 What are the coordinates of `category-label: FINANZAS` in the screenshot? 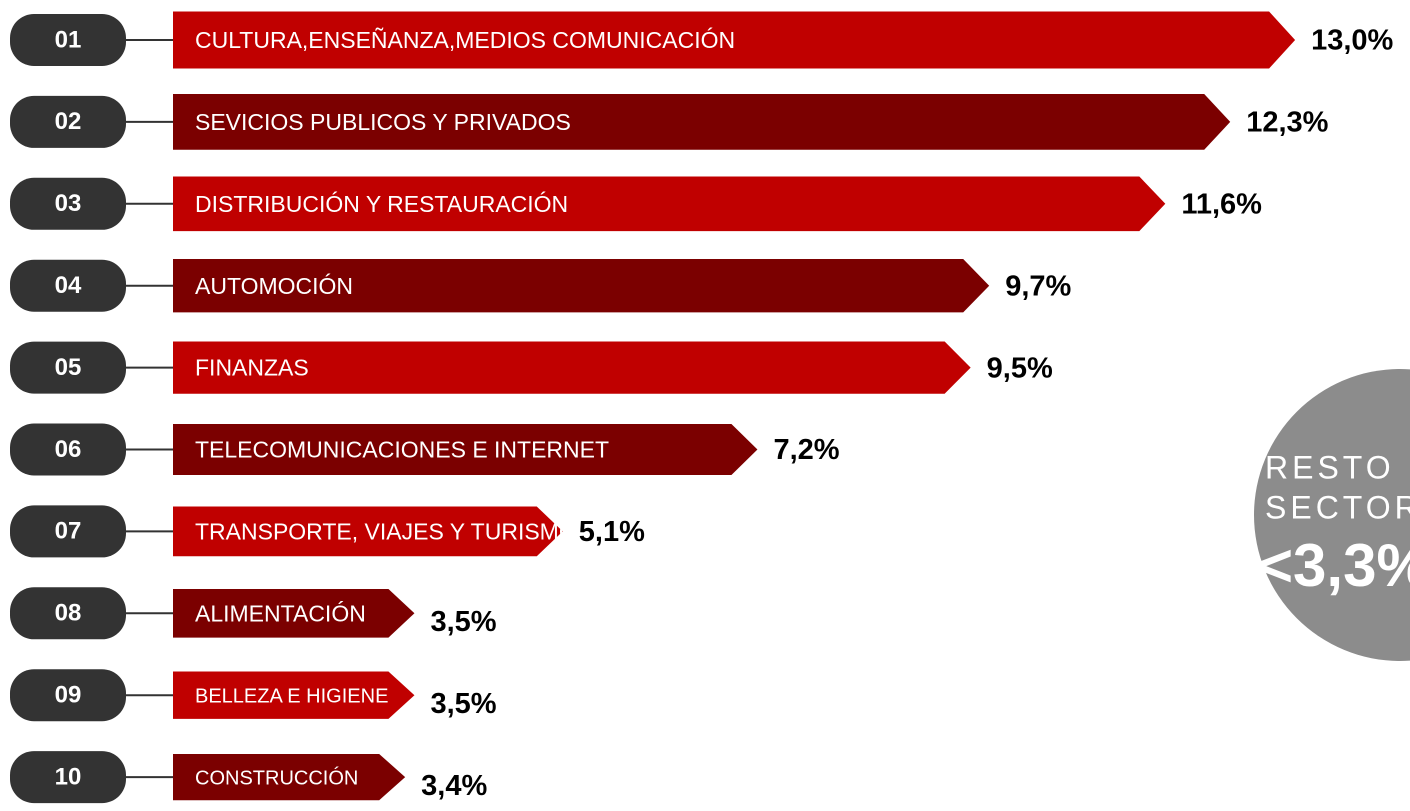 It's located at (252, 368).